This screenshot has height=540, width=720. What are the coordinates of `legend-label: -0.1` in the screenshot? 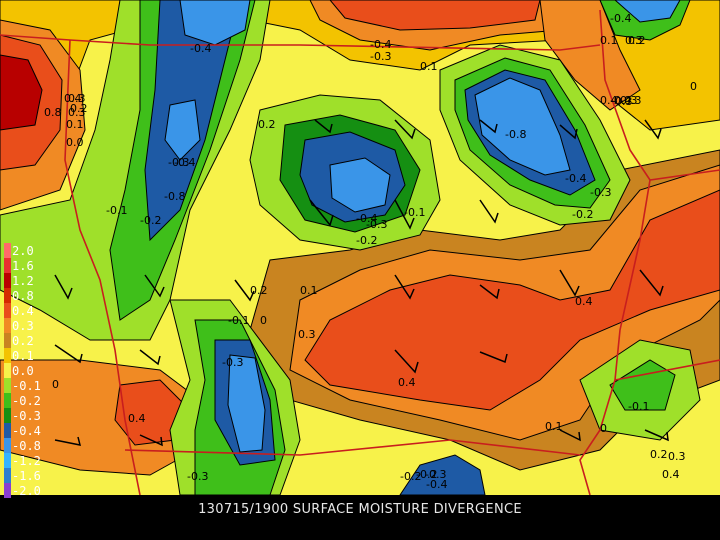 It's located at (26, 386).